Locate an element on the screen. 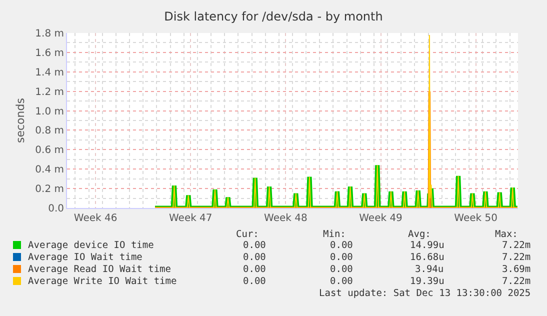  x-tick-label: Week 48 is located at coordinates (286, 218).